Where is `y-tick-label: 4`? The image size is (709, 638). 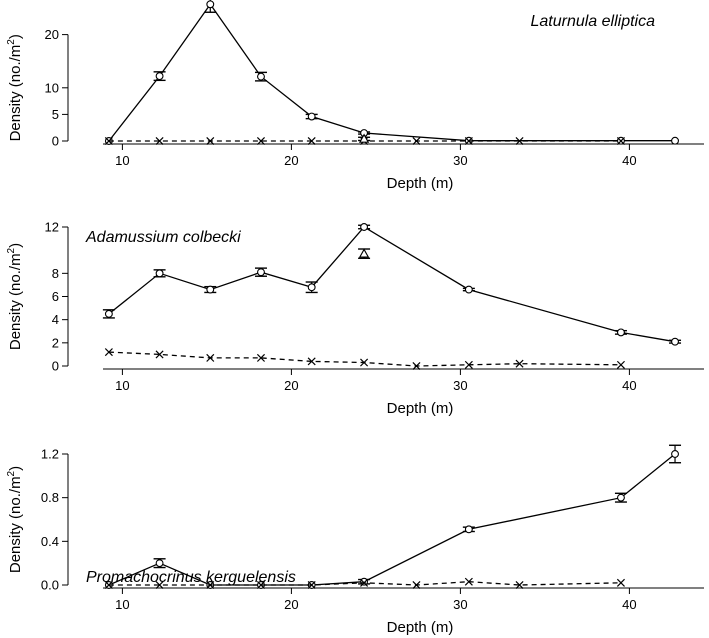
y-tick-label: 4 is located at coordinates (55, 319).